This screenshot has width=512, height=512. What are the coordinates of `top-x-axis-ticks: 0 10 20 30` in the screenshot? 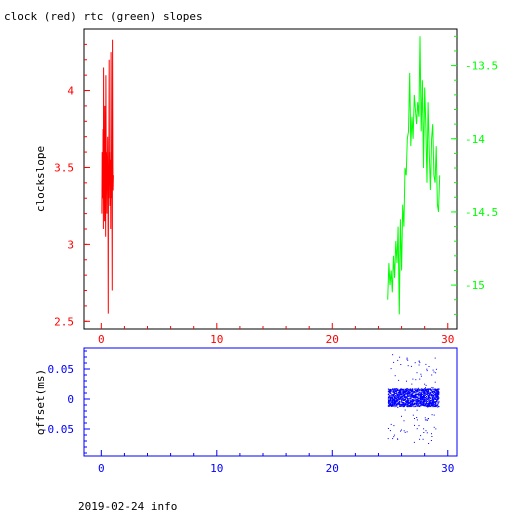 It's located at (276, 334).